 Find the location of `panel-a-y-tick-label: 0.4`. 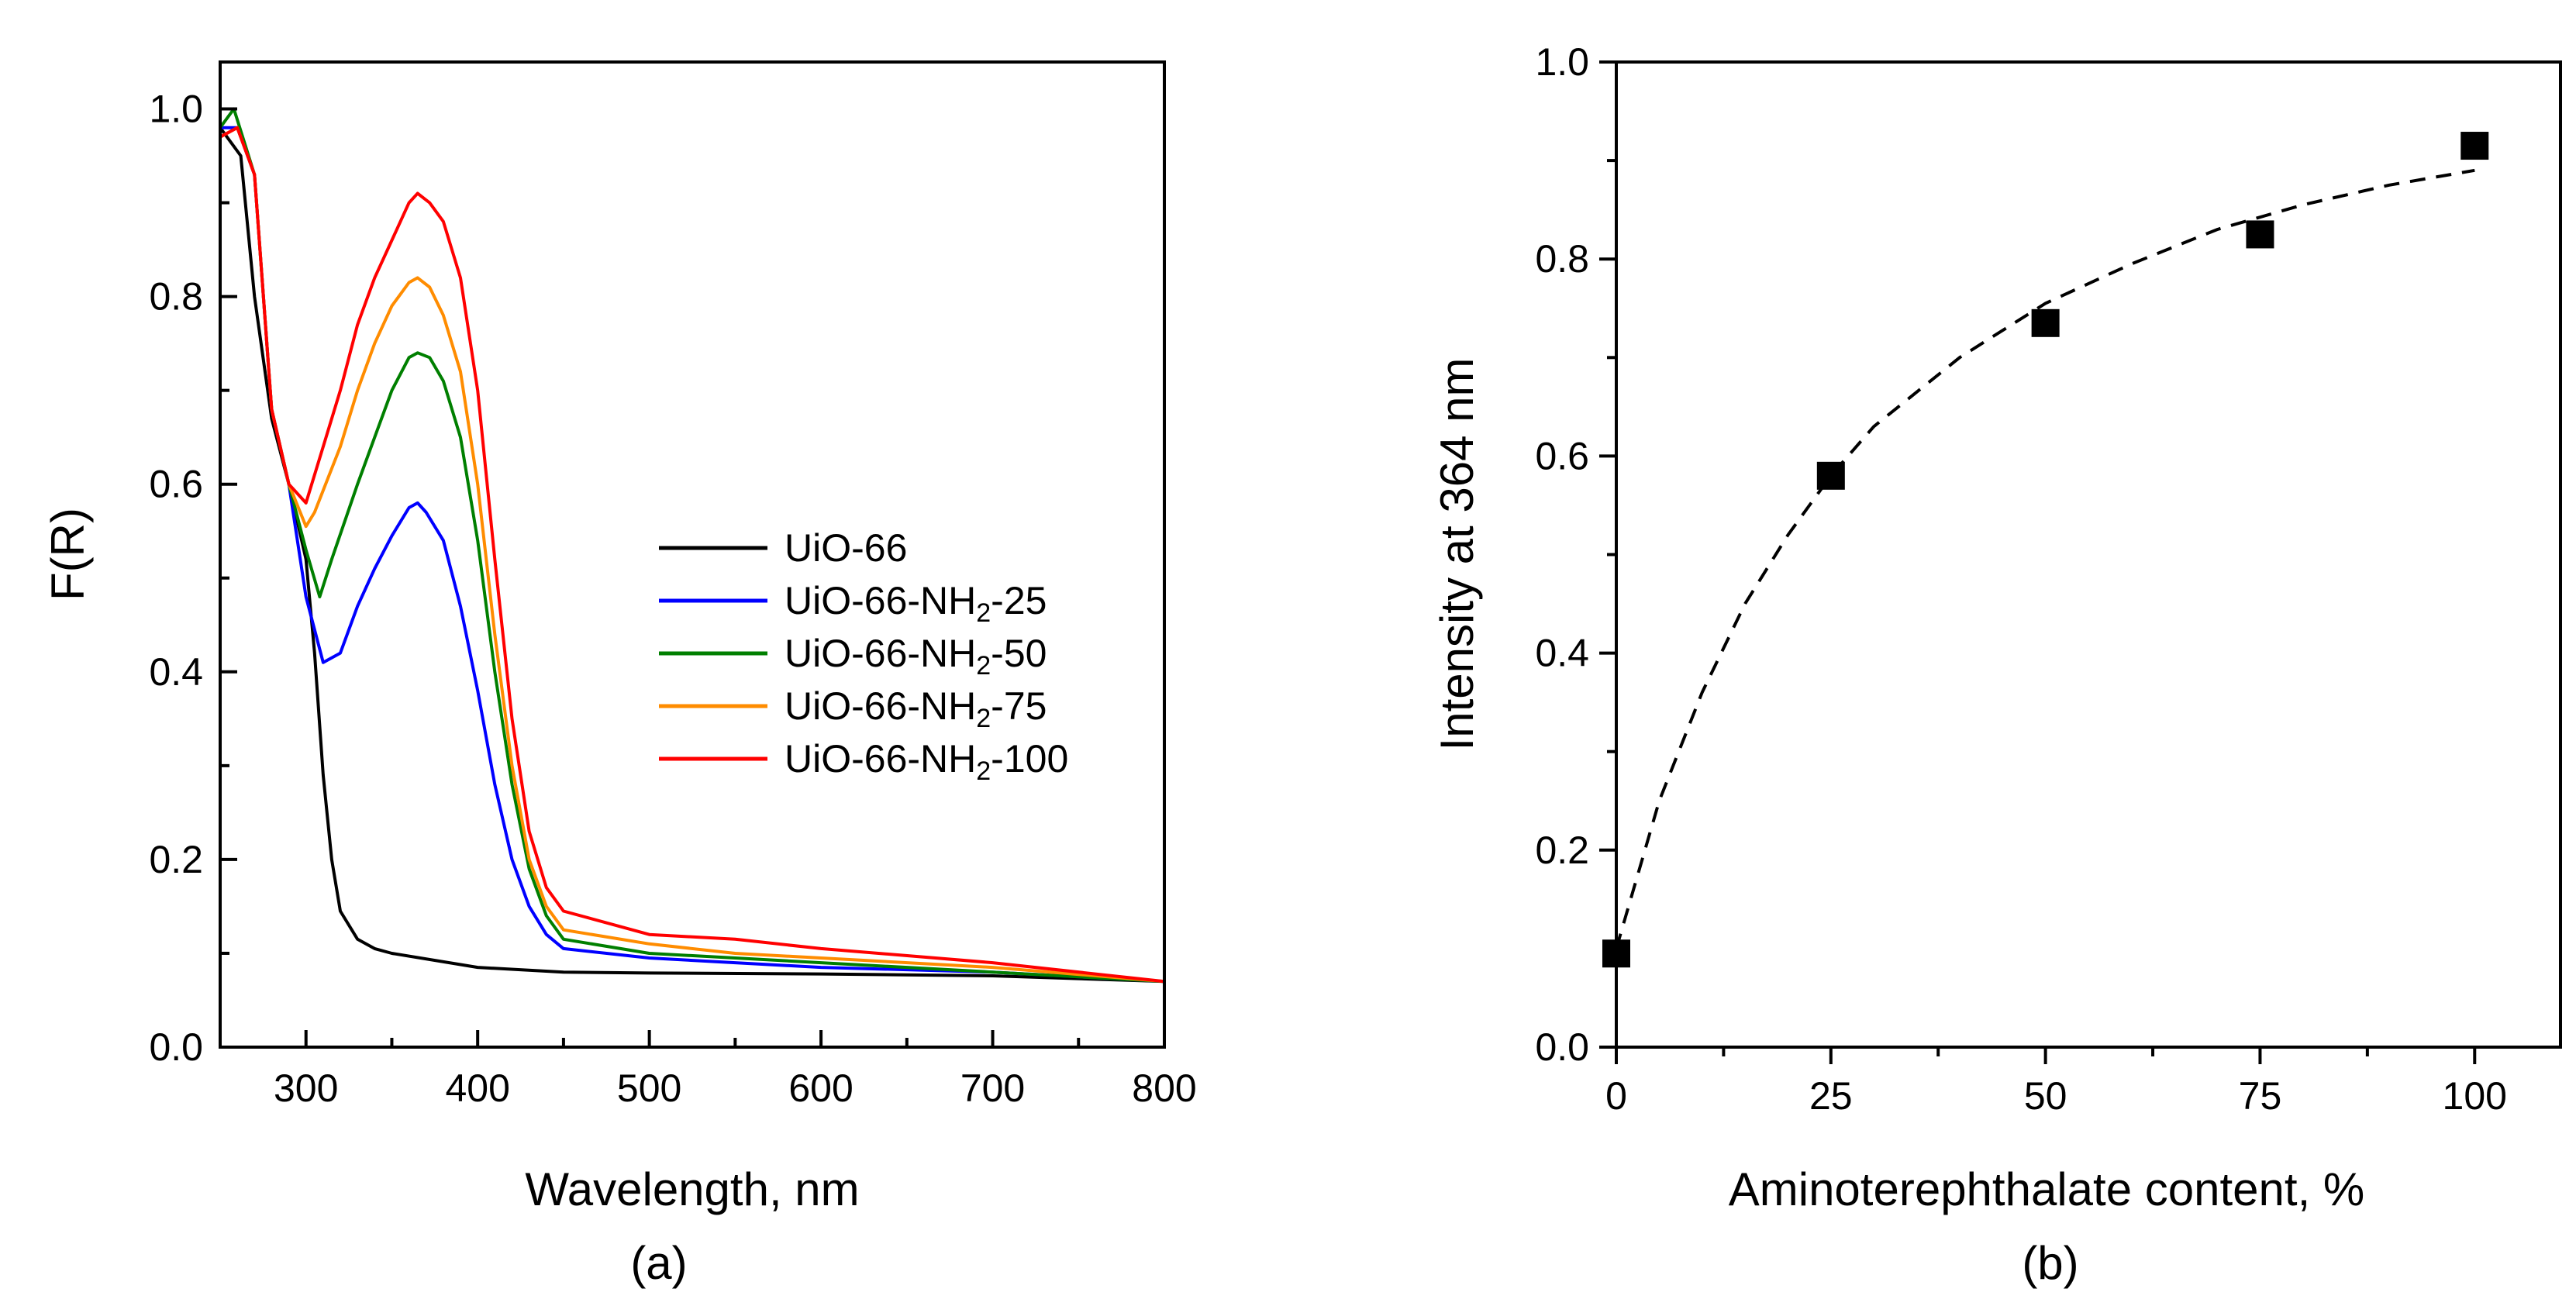

panel-a-y-tick-label: 0.4 is located at coordinates (176, 672).